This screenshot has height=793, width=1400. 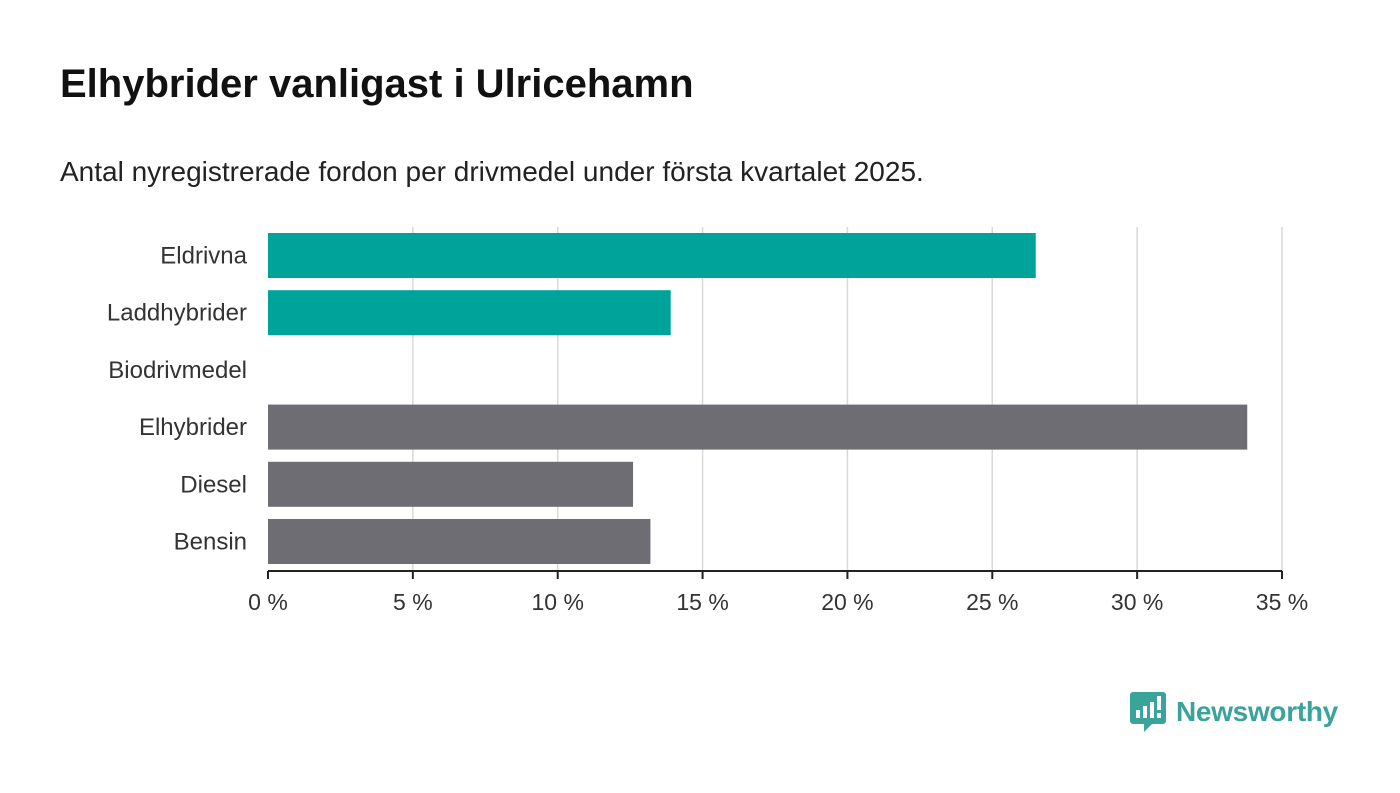 What do you see at coordinates (557, 602) in the screenshot?
I see `x-tick-label: 10 %` at bounding box center [557, 602].